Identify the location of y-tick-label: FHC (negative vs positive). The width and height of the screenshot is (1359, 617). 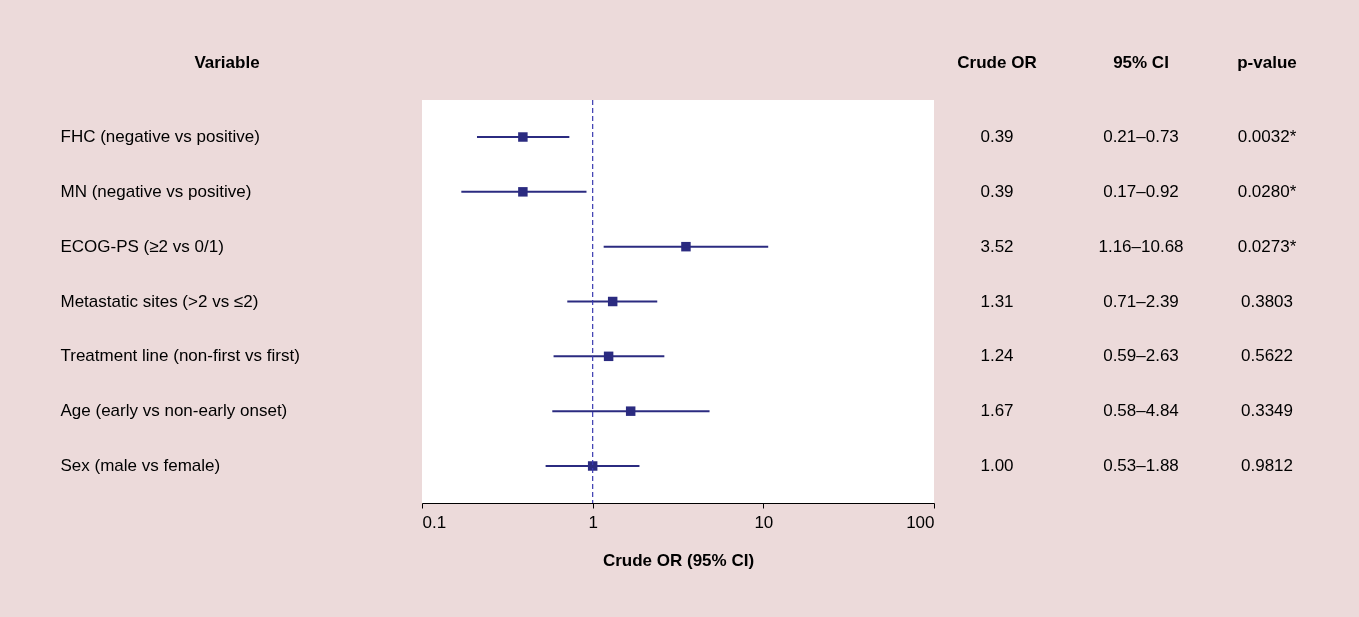
(160, 137).